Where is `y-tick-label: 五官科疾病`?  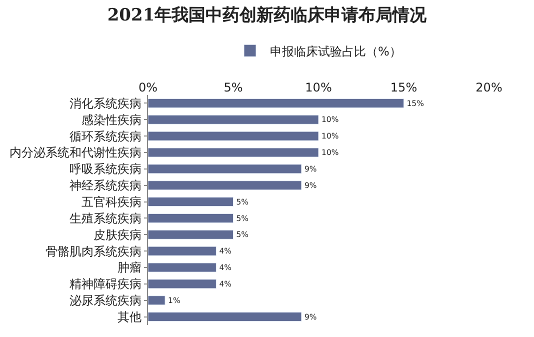 y-tick-label: 五官科疾病 is located at coordinates (112, 201).